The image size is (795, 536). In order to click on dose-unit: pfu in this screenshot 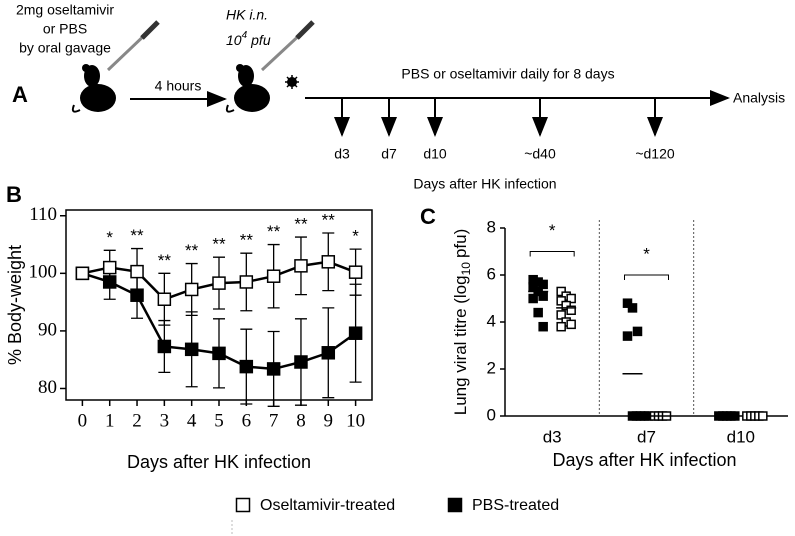, I will do `click(260, 40)`.